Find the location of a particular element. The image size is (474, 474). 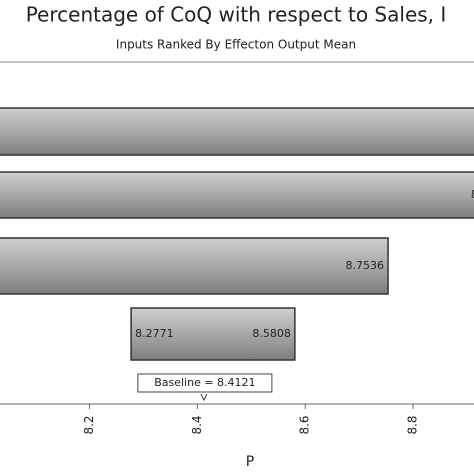

x-tick-label: 8.4 is located at coordinates (197, 424).